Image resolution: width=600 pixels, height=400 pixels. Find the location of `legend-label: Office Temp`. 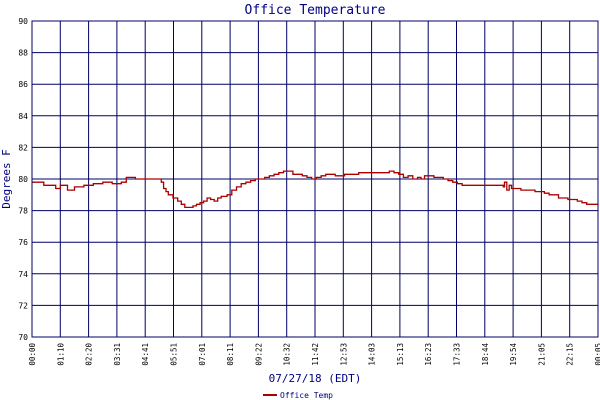

legend-label: Office Temp is located at coordinates (306, 395).